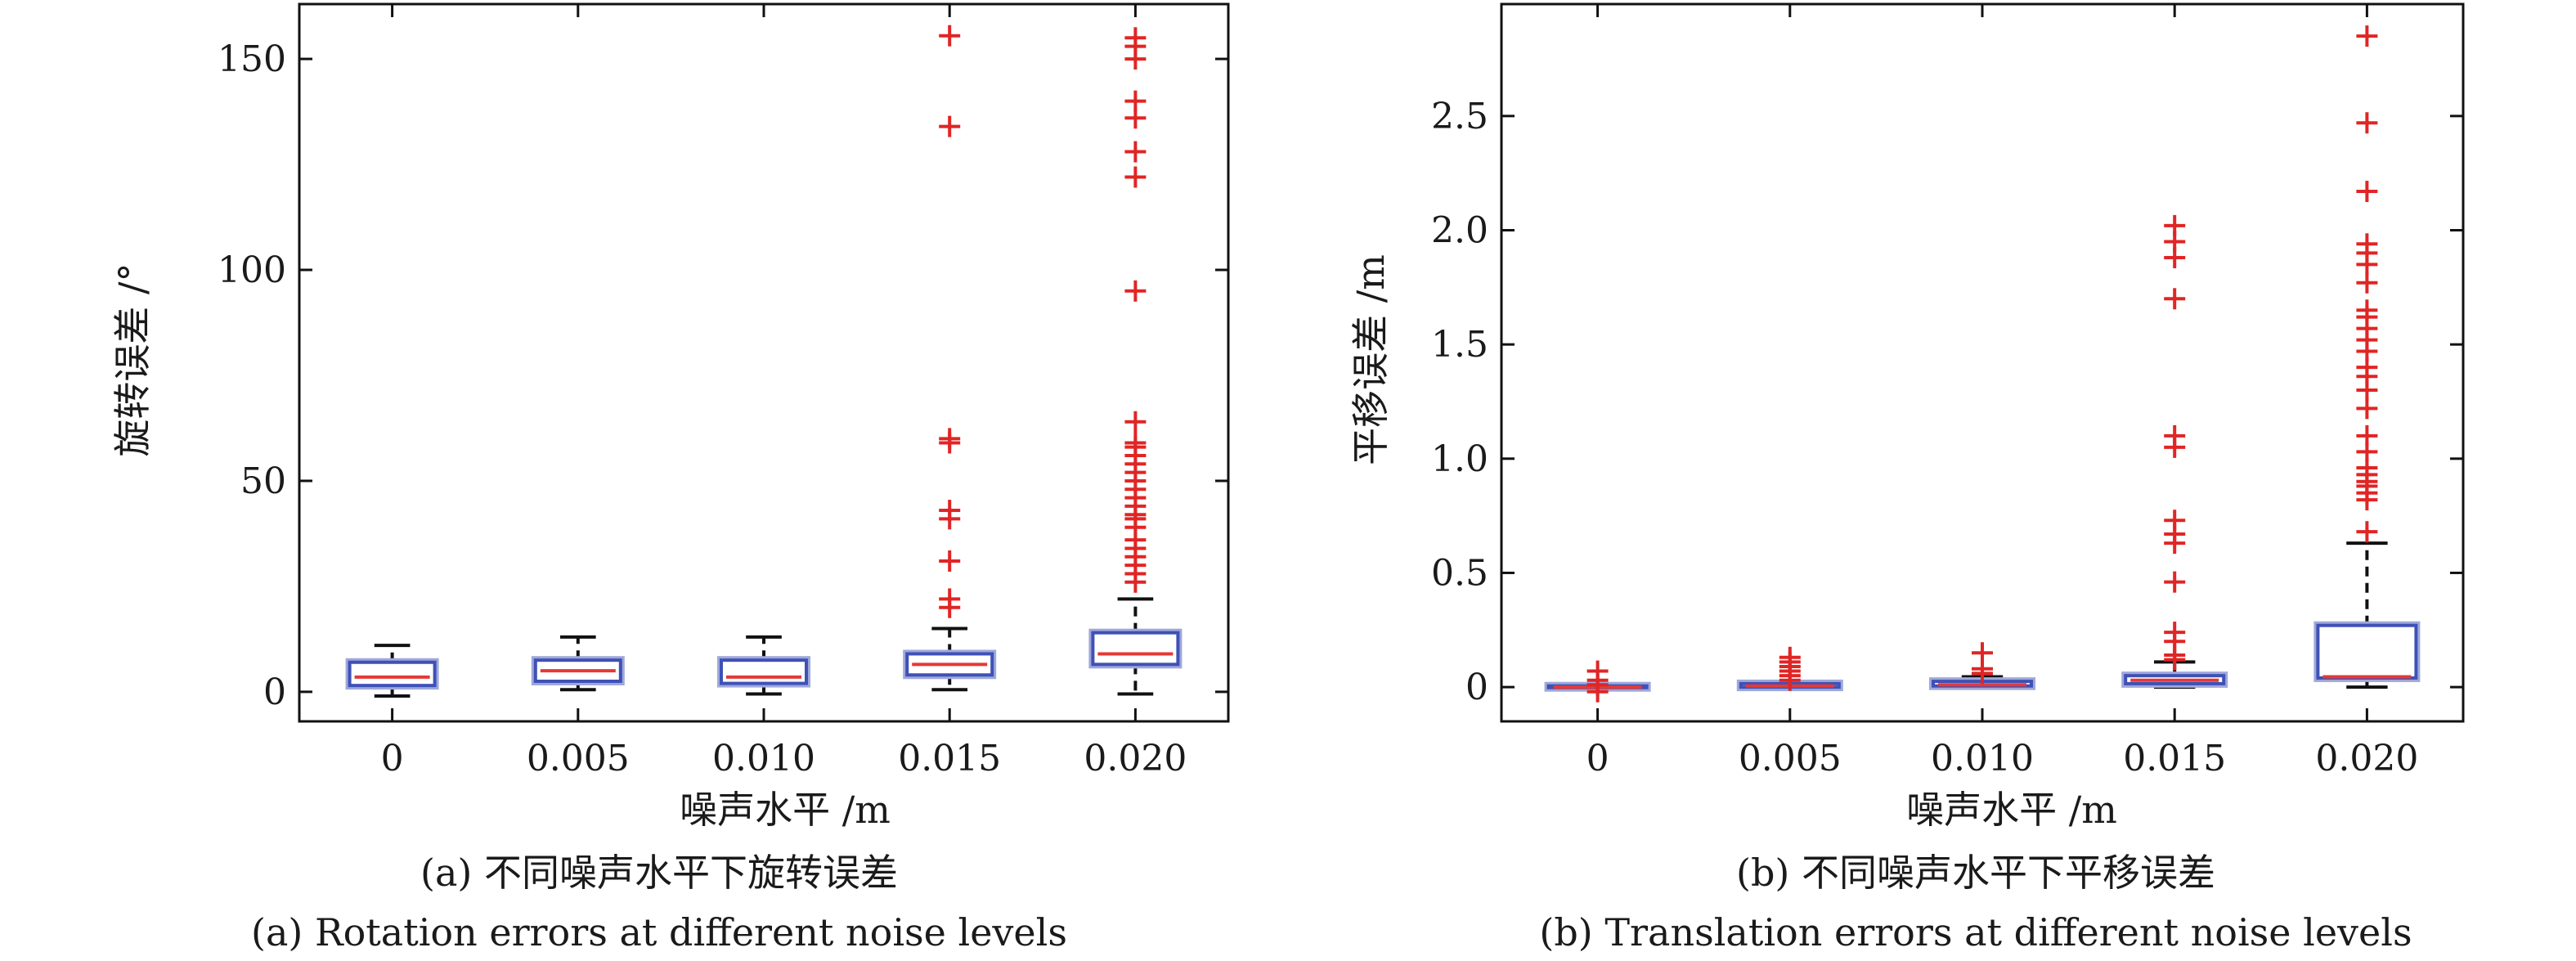  What do you see at coordinates (1459, 116) in the screenshot?
I see `y-tick-label: 2.5` at bounding box center [1459, 116].